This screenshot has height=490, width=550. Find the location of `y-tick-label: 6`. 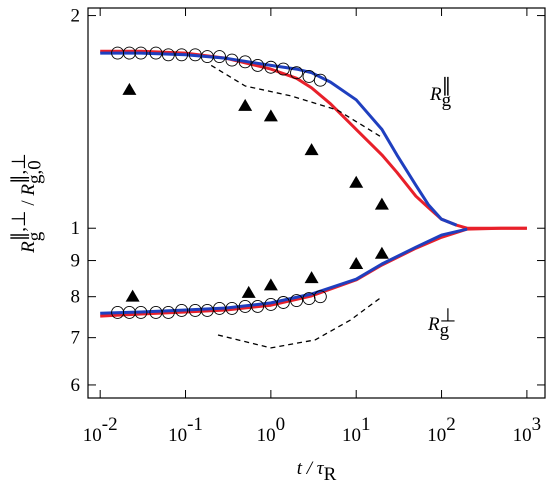

y-tick-label: 6 is located at coordinates (76, 385).